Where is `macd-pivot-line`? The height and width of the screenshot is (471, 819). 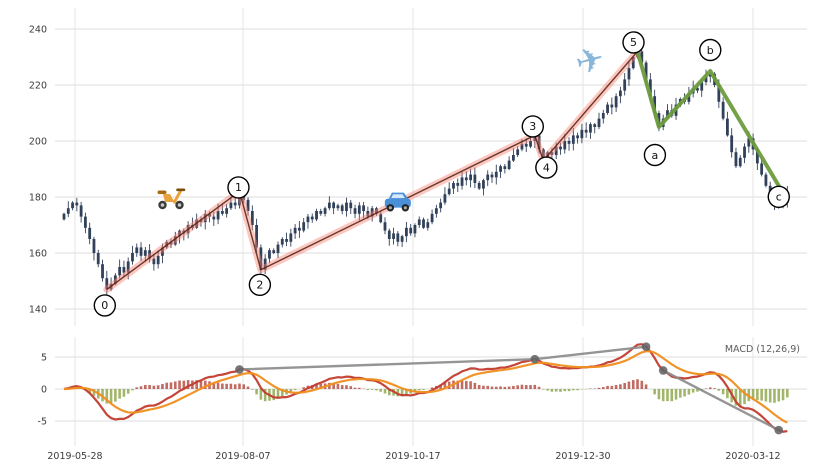 macd-pivot-line is located at coordinates (721, 400).